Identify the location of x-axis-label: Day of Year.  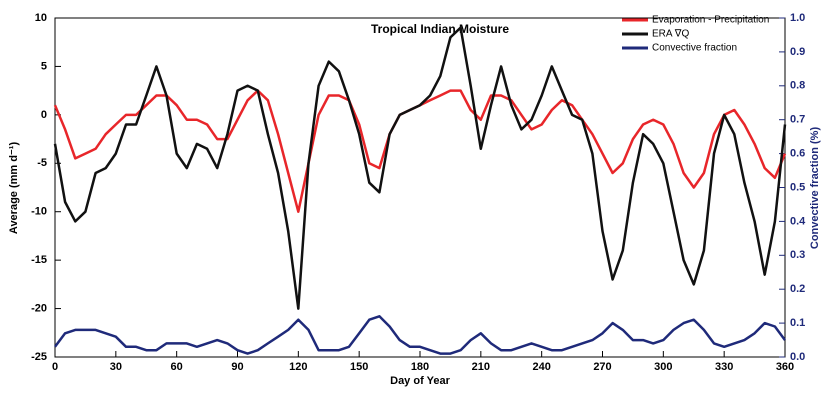
(420, 381).